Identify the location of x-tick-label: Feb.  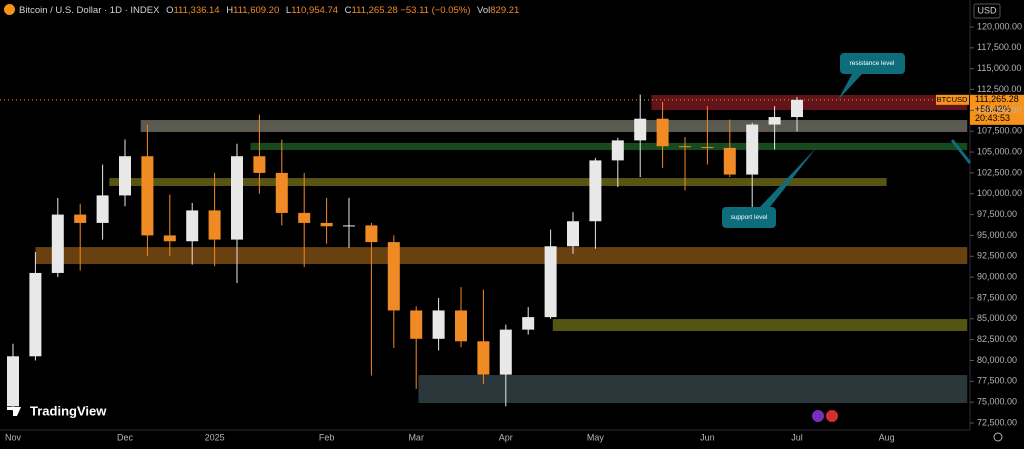
(327, 437).